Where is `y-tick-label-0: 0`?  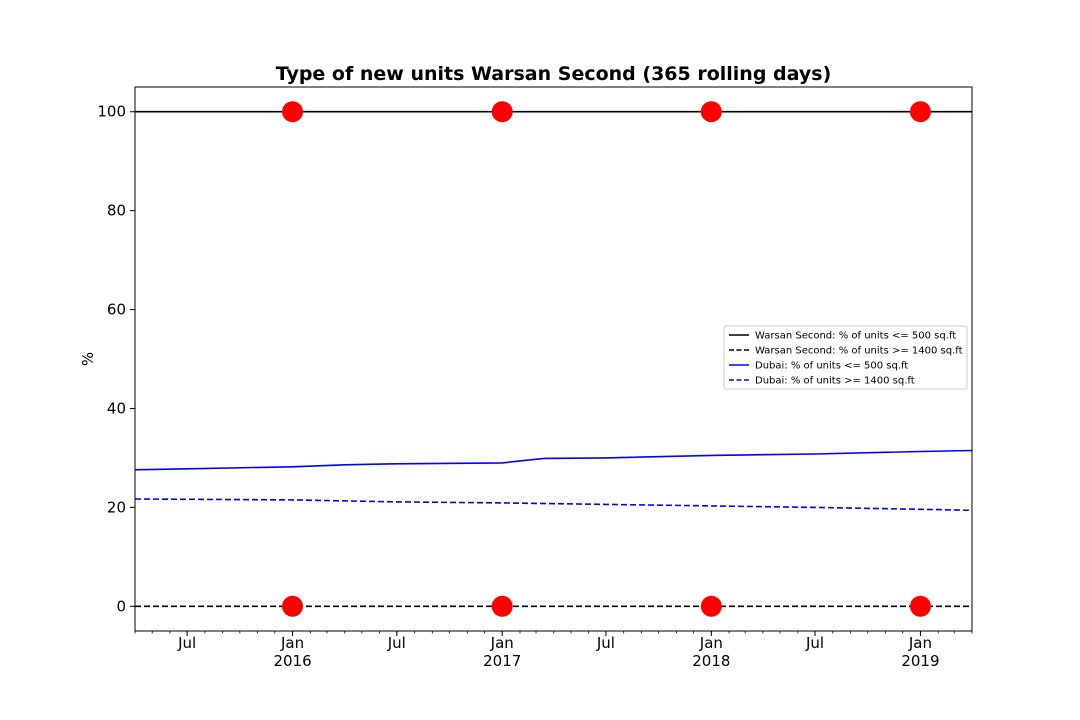 y-tick-label-0: 0 is located at coordinates (121, 606).